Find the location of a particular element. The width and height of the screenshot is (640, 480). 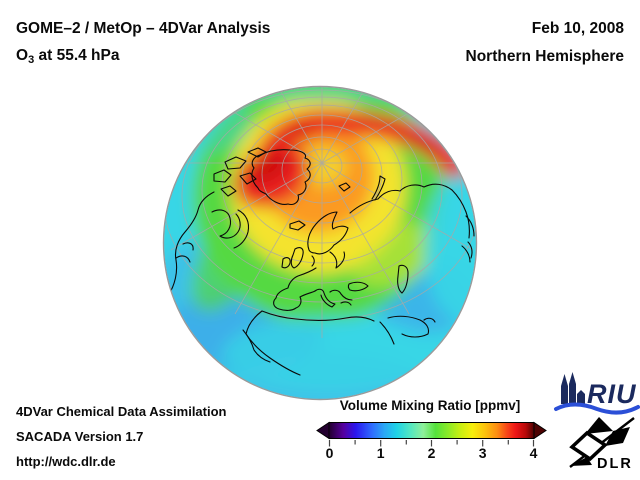

tick-label-2: 2 is located at coordinates (431, 453).